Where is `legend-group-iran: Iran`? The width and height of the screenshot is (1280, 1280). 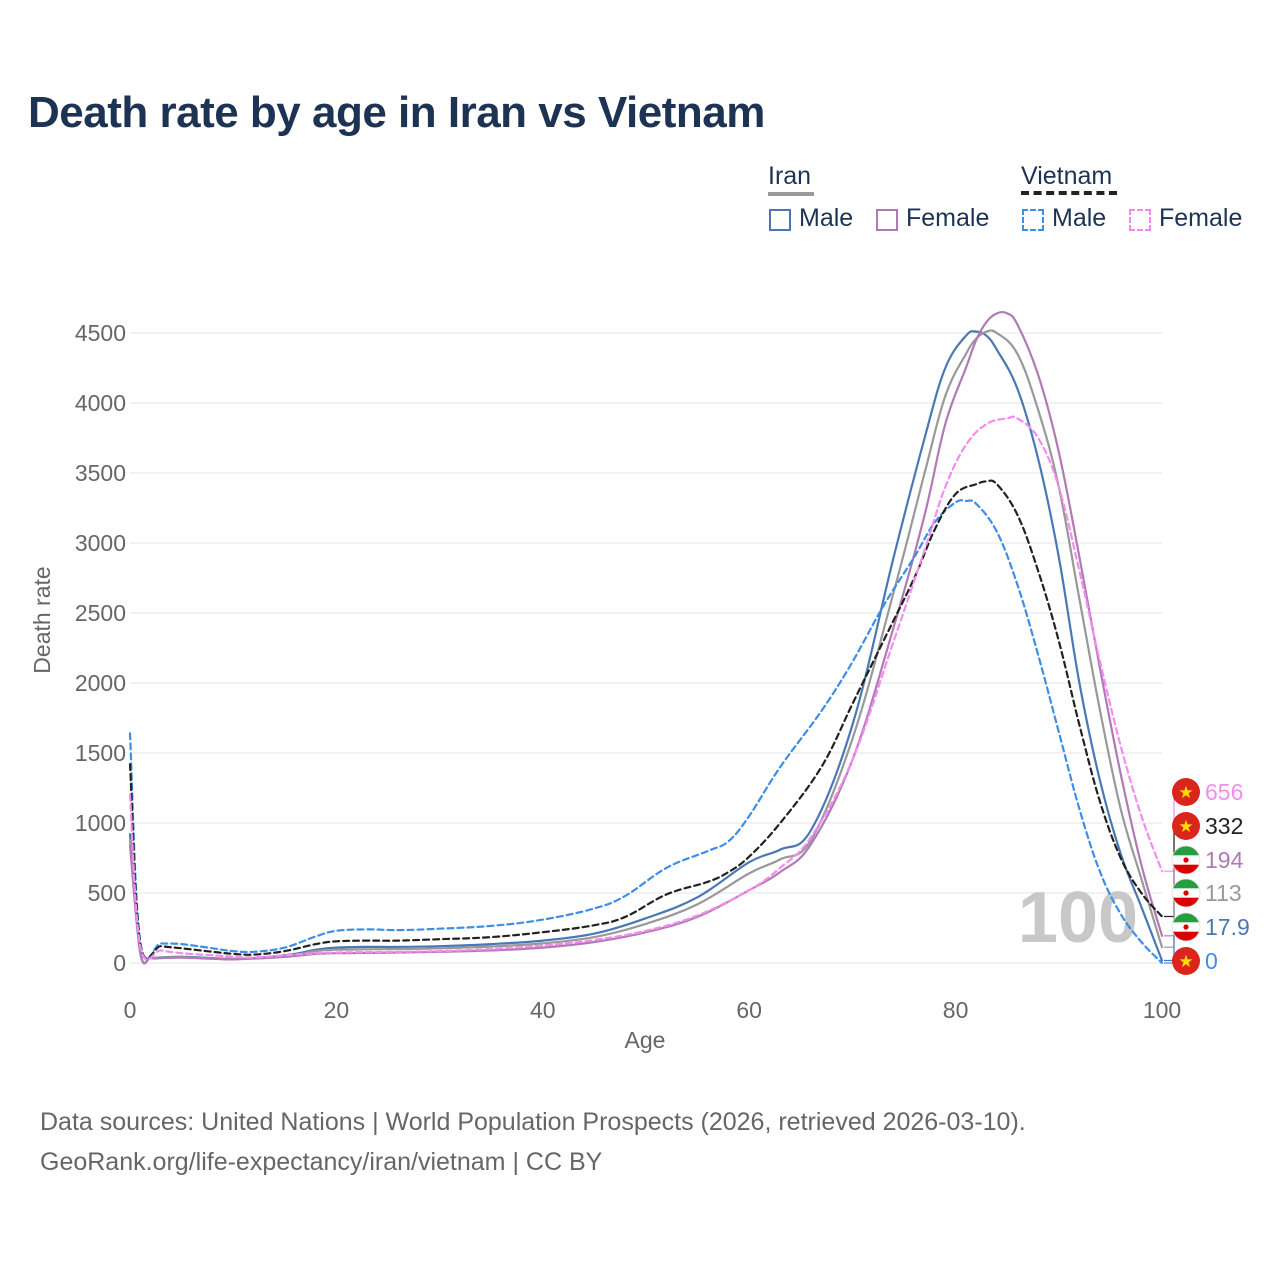 legend-group-iran: Iran is located at coordinates (790, 176).